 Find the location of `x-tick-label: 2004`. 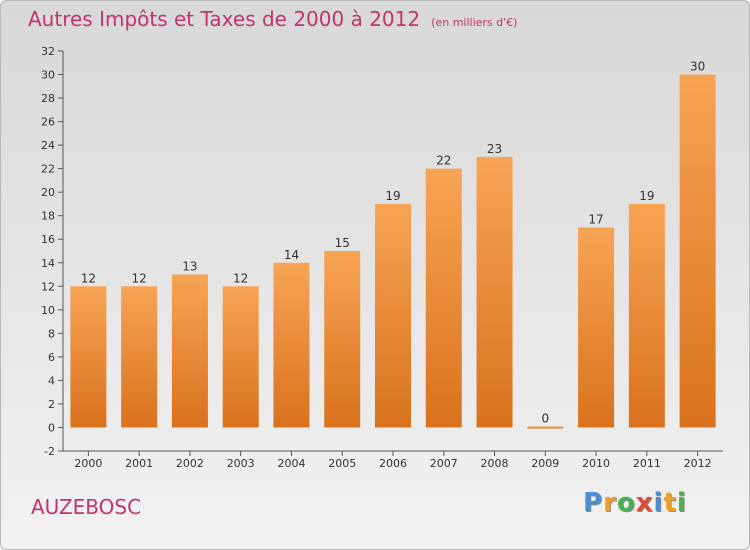

x-tick-label: 2004 is located at coordinates (291, 463).